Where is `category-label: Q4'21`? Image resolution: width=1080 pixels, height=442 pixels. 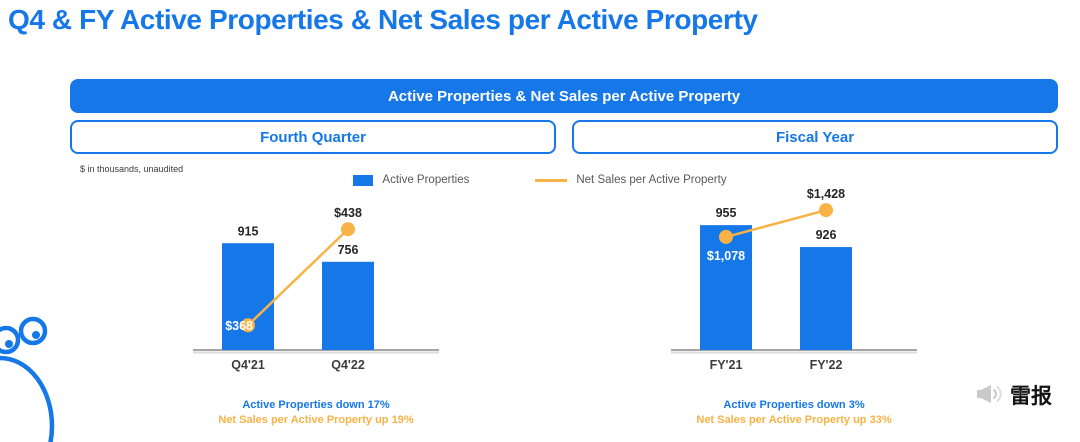
category-label: Q4'21 is located at coordinates (248, 365).